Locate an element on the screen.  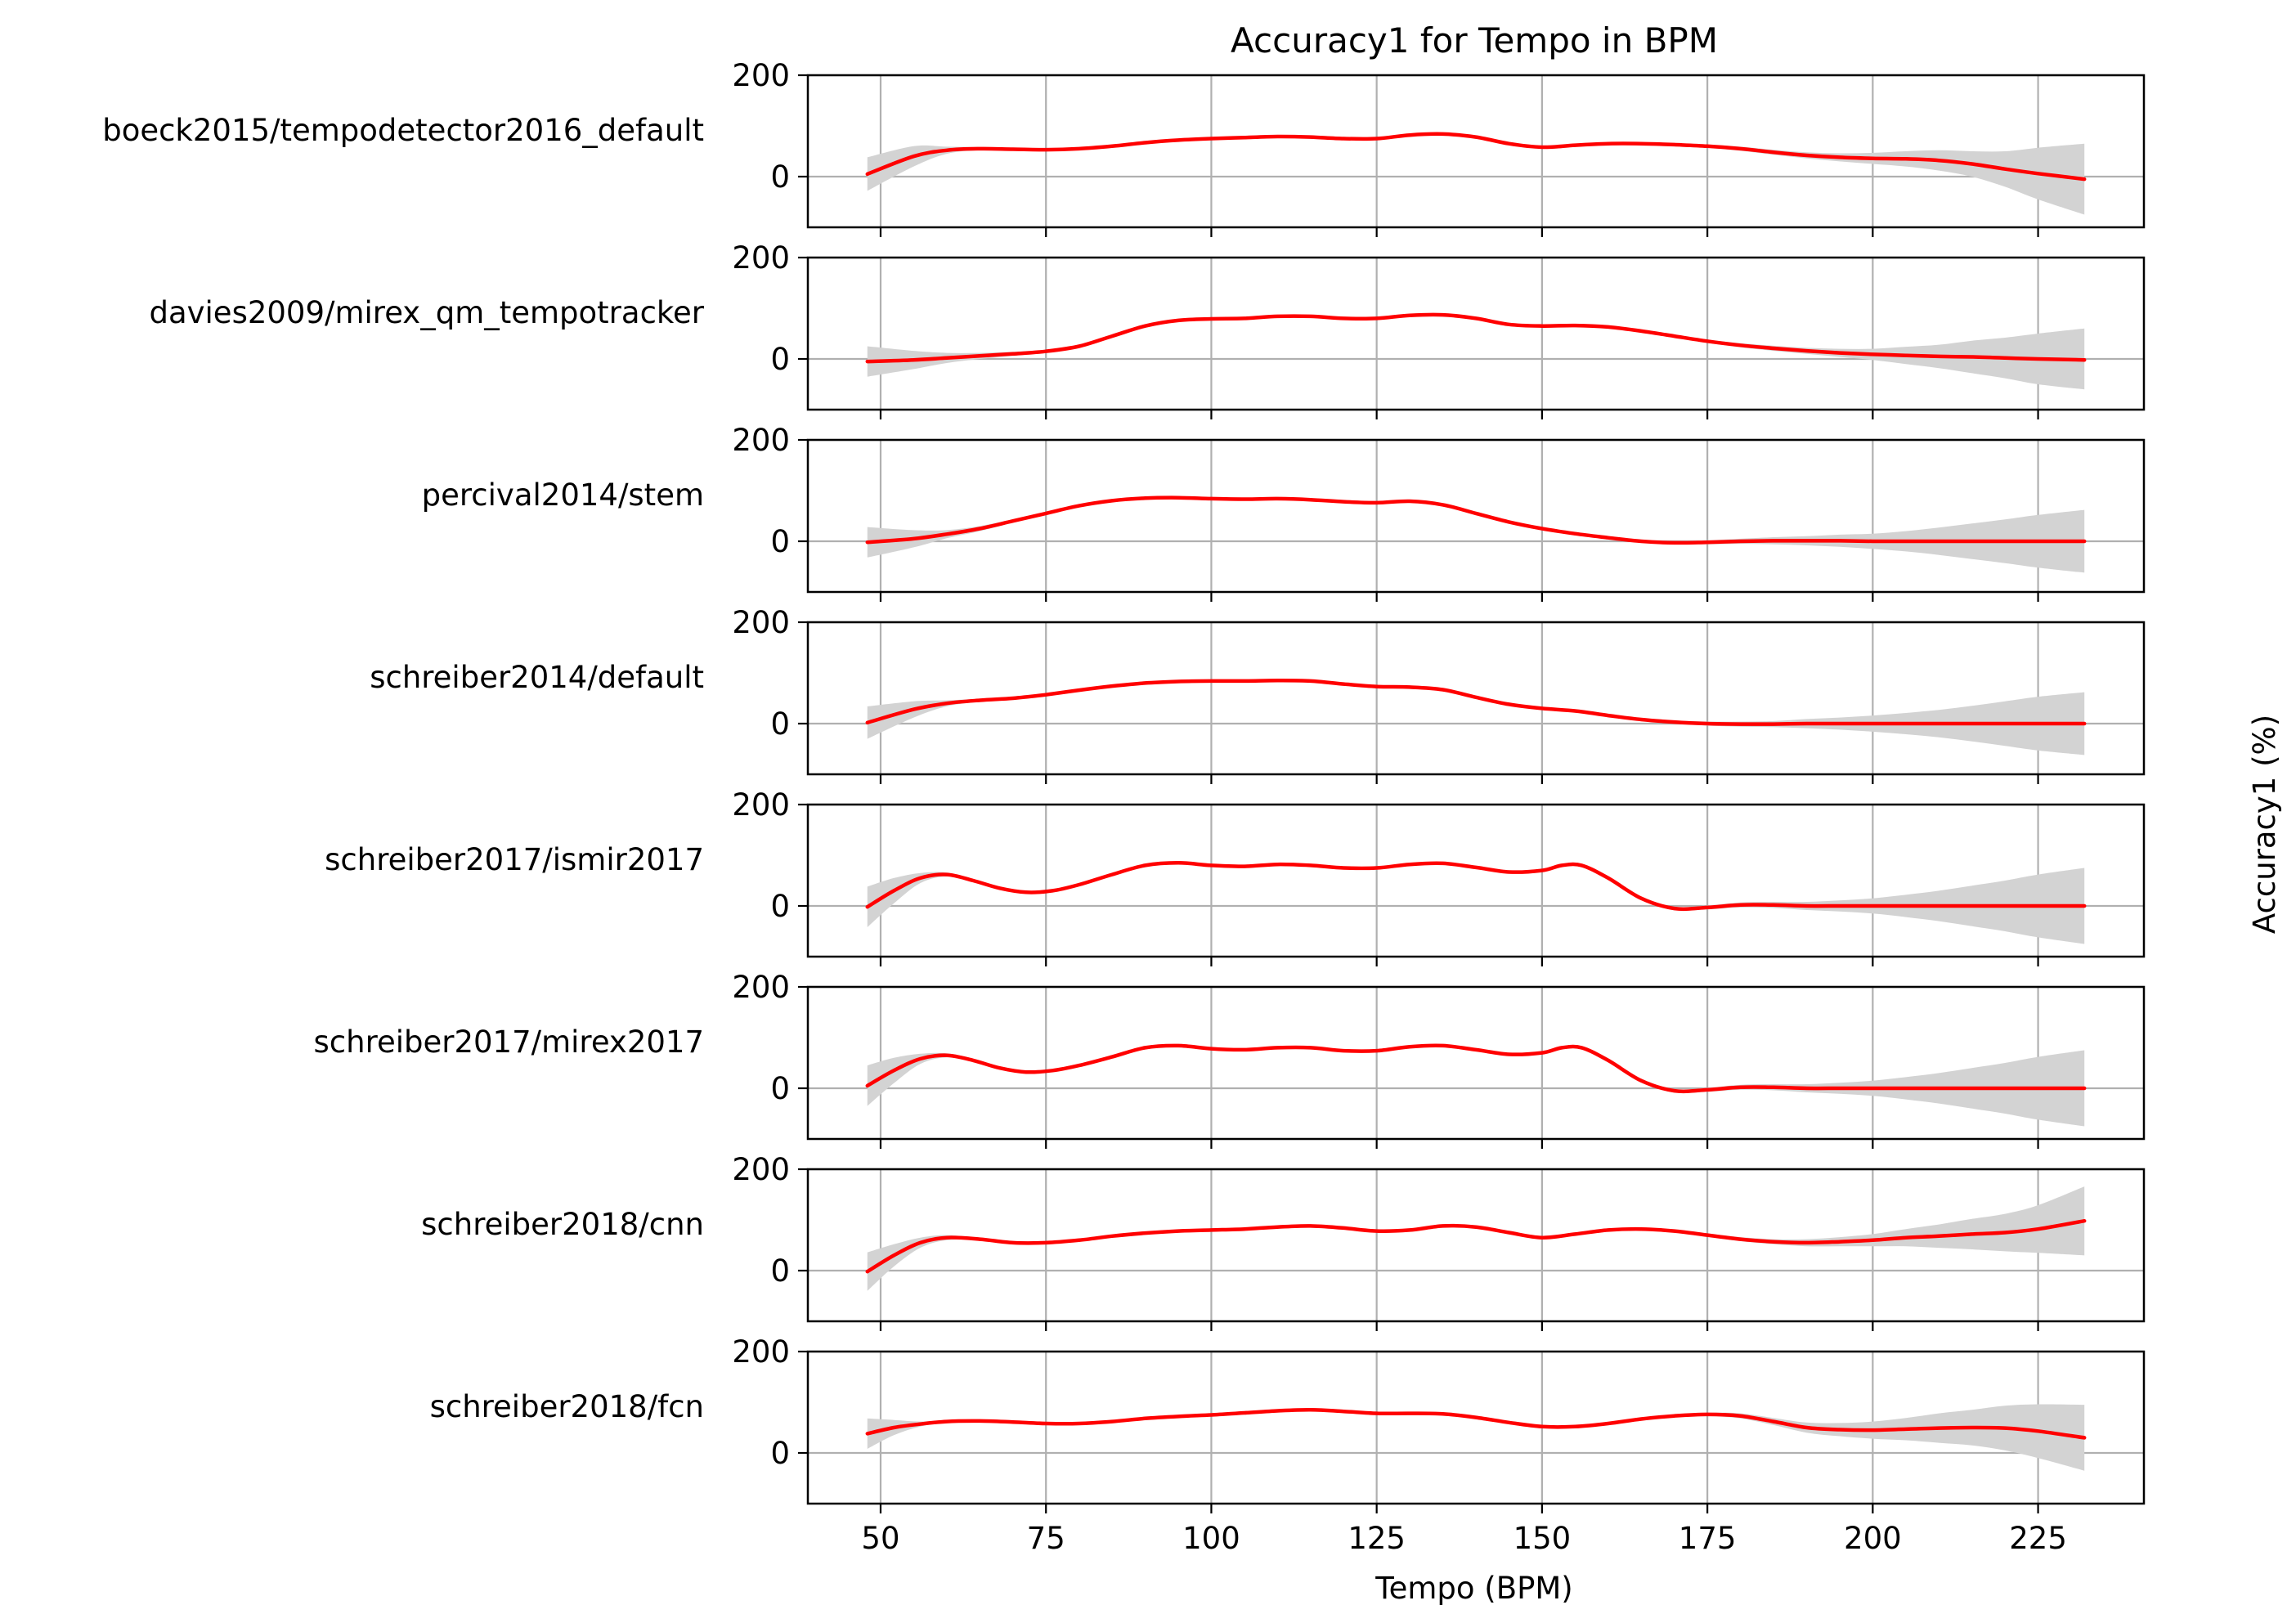
series-label: schreiber2014/default is located at coordinates (537, 677).